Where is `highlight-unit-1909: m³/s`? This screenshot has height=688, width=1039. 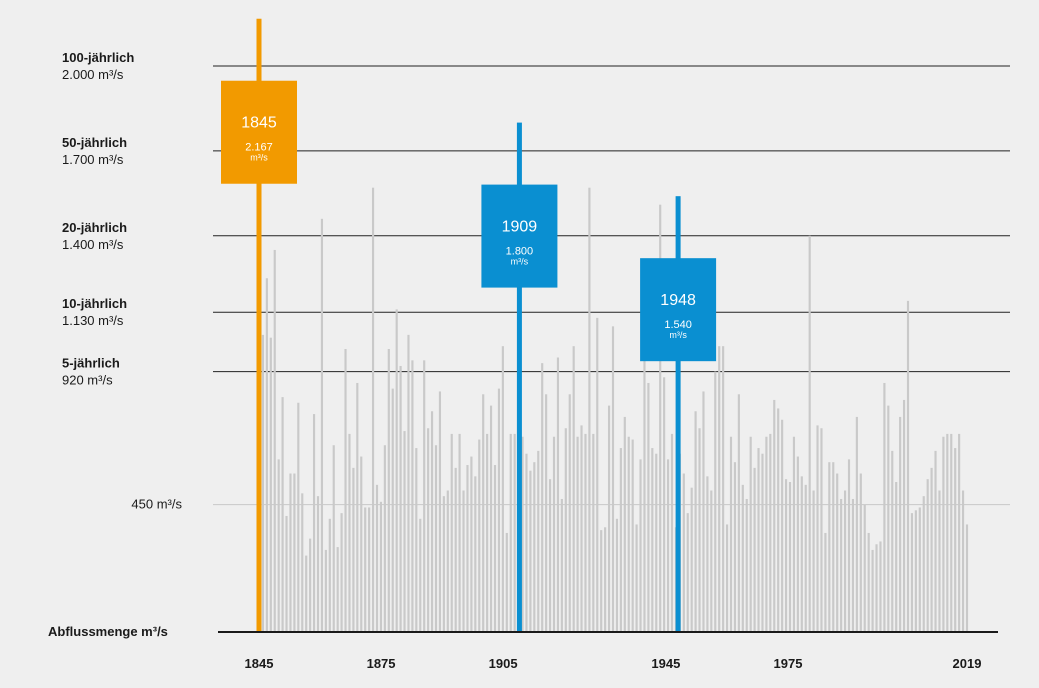
highlight-unit-1909: m³/s is located at coordinates (520, 262).